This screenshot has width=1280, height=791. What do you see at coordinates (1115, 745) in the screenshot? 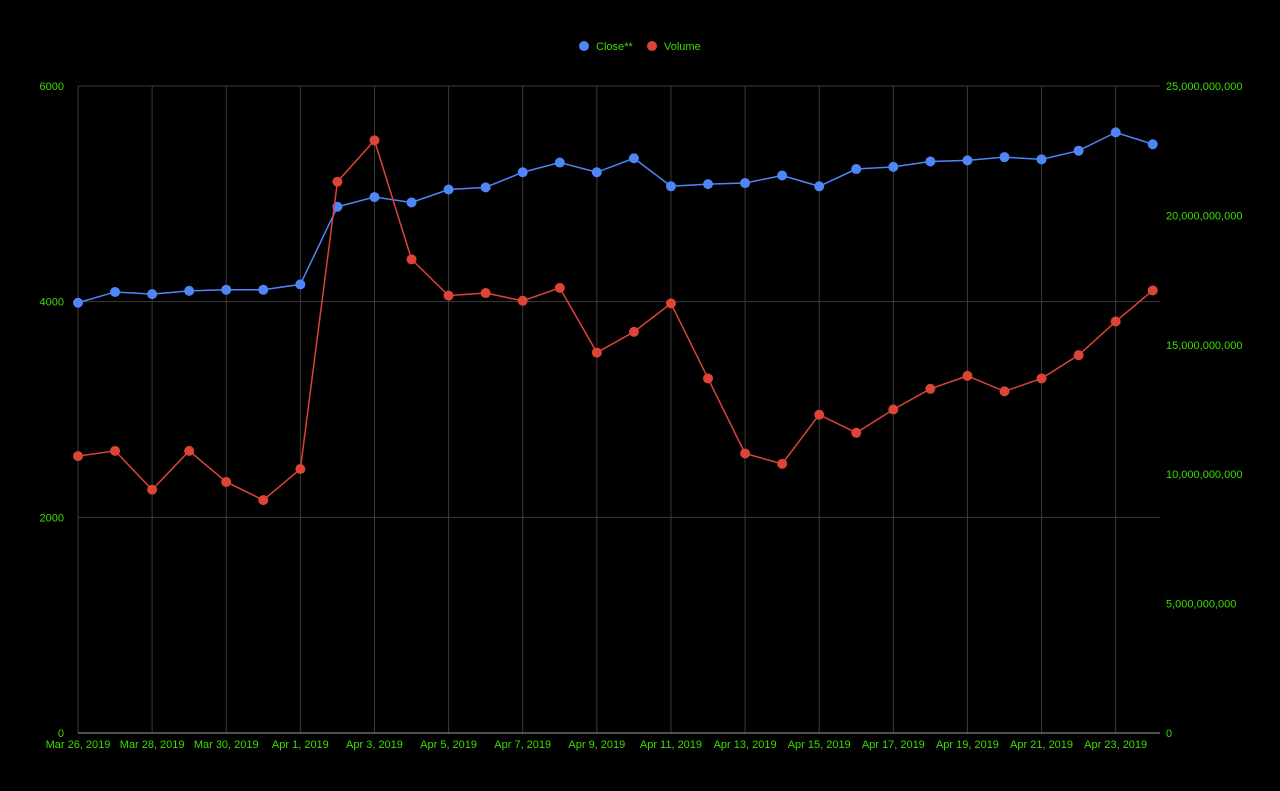
I see `x-tick-label: Apr 23, 2019` at bounding box center [1115, 745].